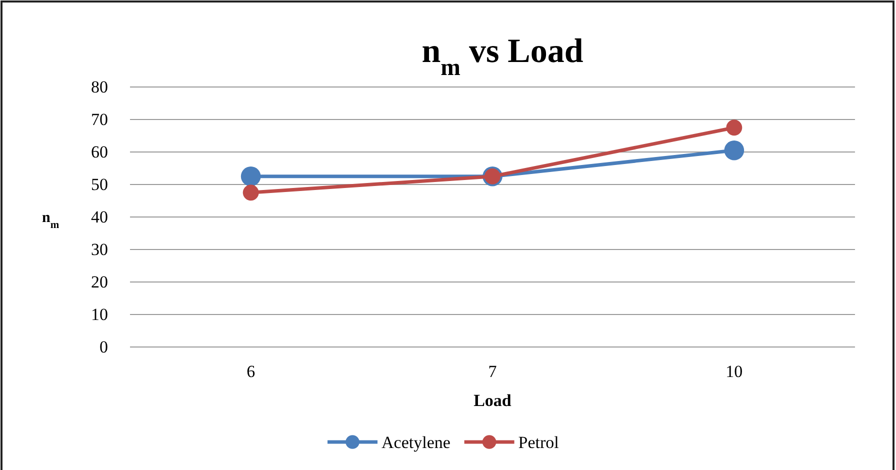 This screenshot has height=470, width=896. Describe the element at coordinates (734, 372) in the screenshot. I see `x-tick-label: 10` at that location.